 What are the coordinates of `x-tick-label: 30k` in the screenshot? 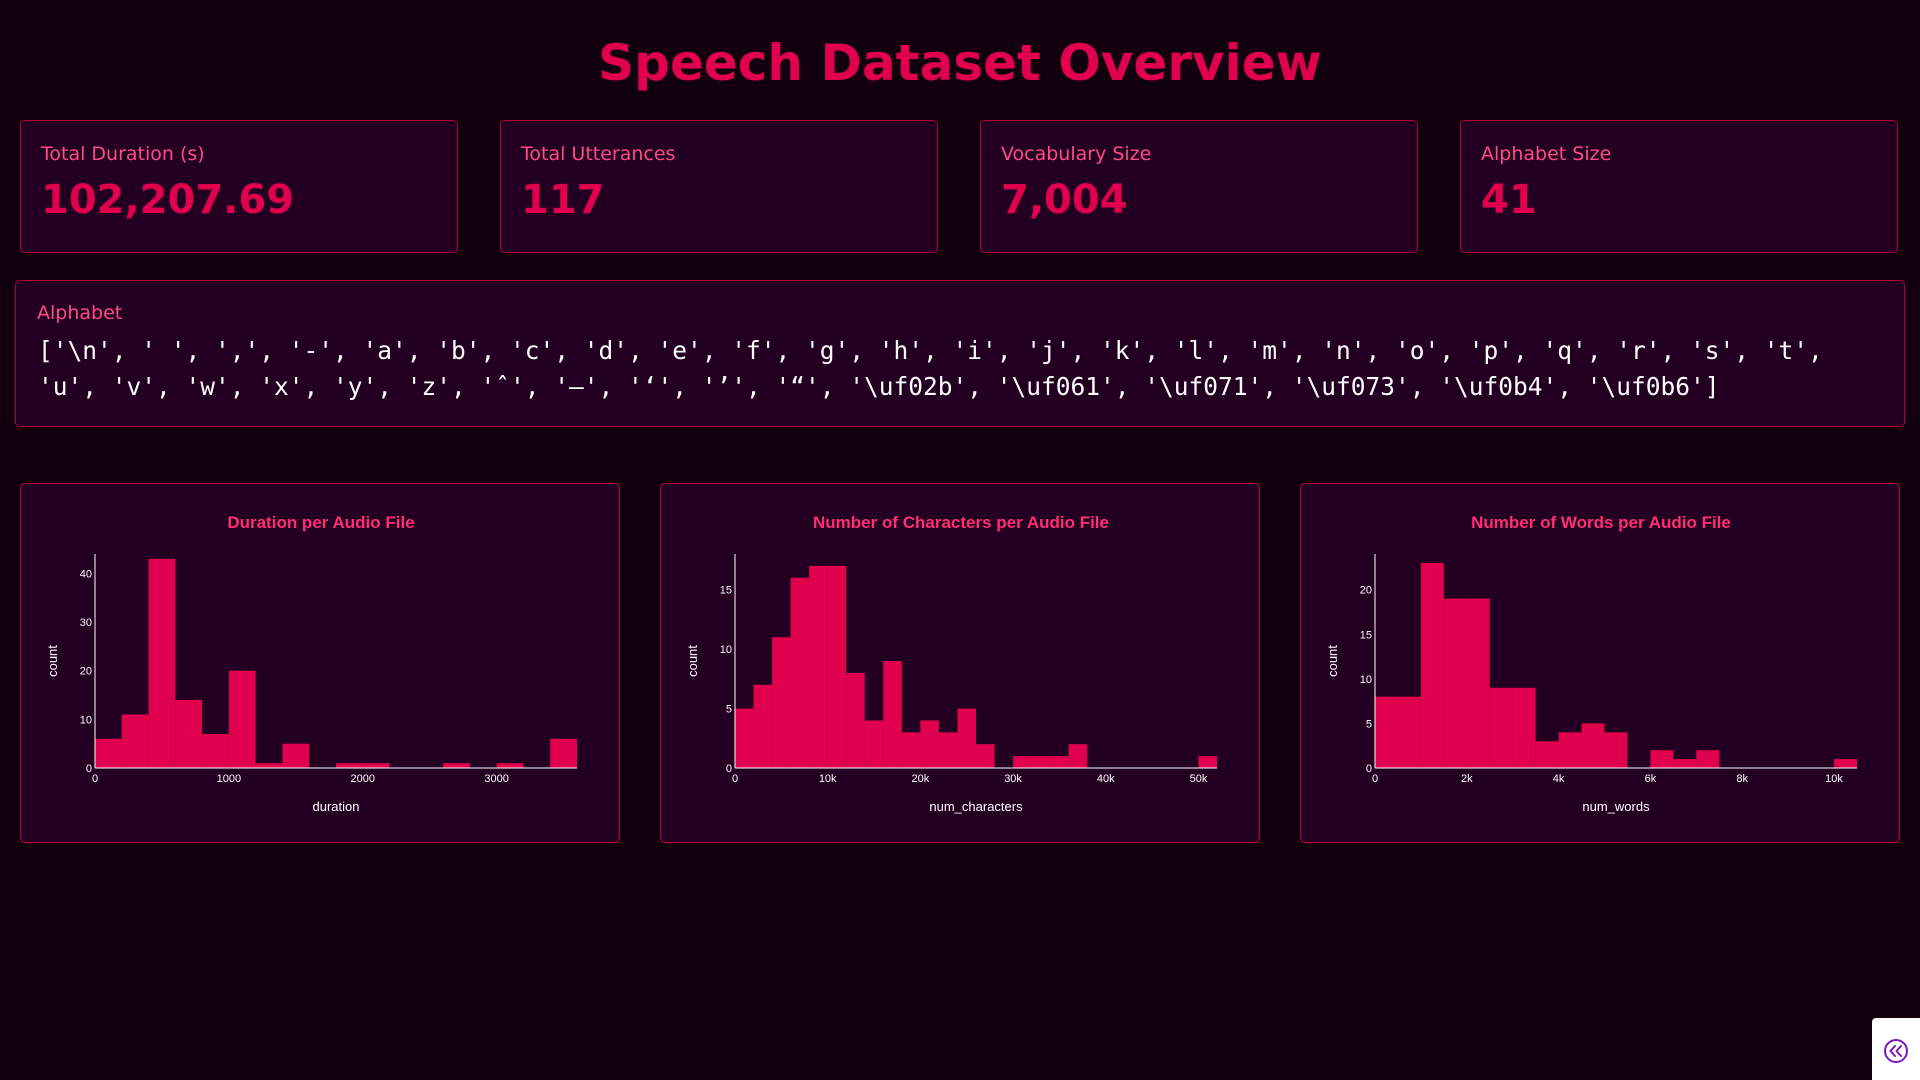 It's located at (1013, 779).